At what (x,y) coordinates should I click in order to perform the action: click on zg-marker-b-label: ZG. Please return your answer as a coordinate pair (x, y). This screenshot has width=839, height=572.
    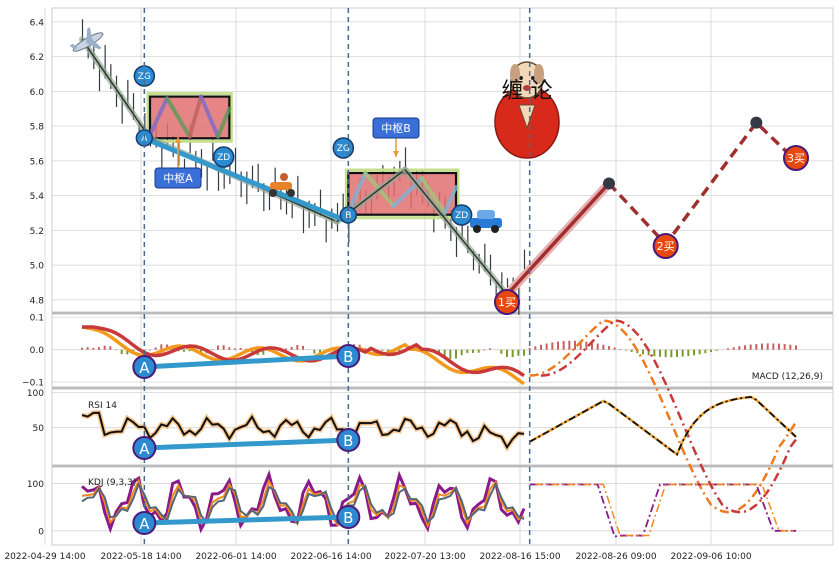
    Looking at the image, I should click on (343, 149).